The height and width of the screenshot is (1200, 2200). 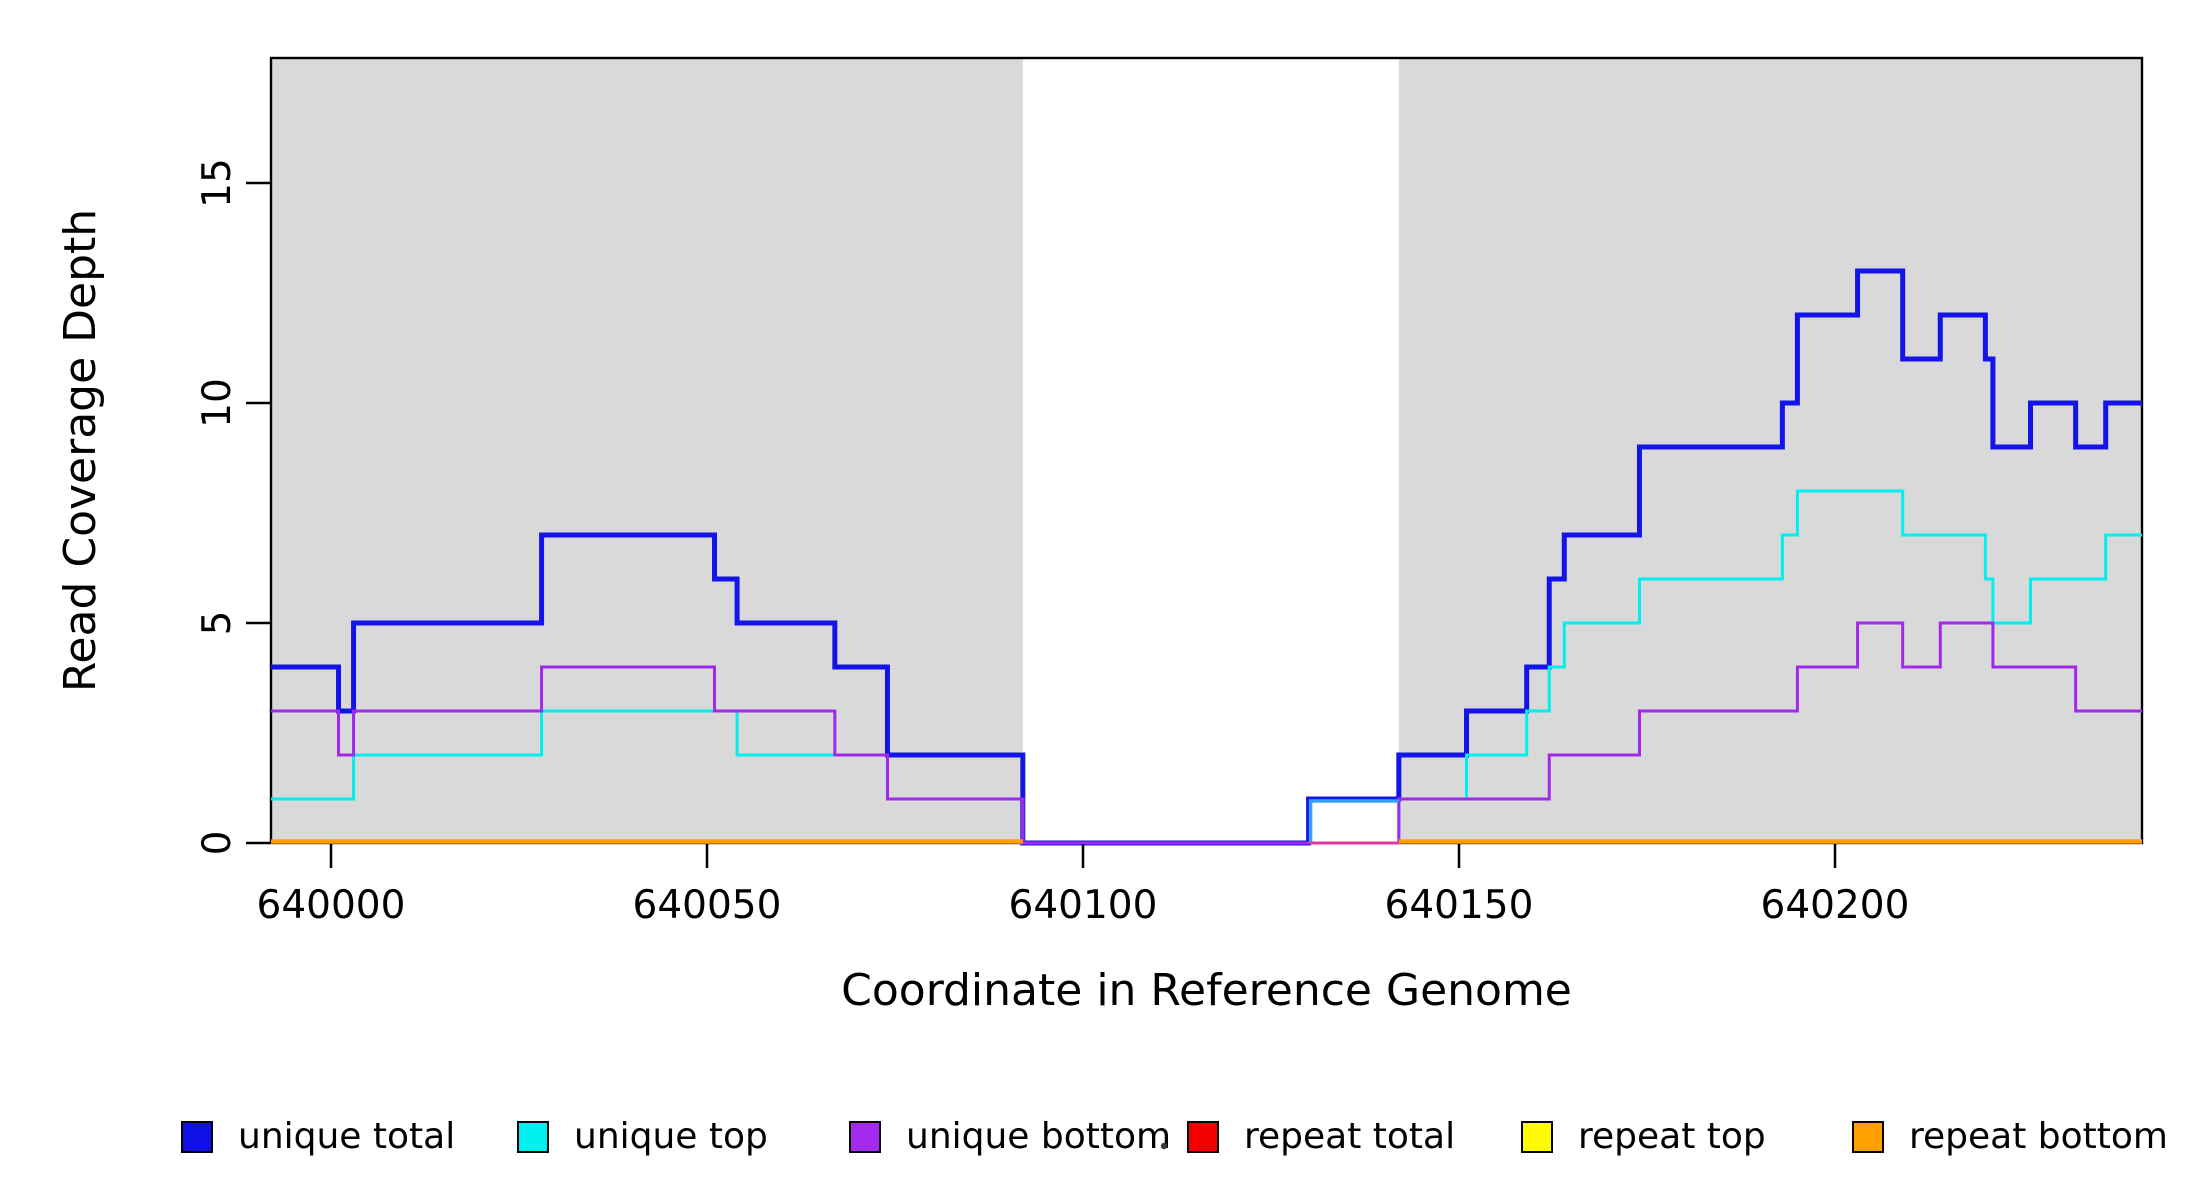 I want to click on legend-label-unique-bottom: unique bottom, so click(x=1038, y=1136).